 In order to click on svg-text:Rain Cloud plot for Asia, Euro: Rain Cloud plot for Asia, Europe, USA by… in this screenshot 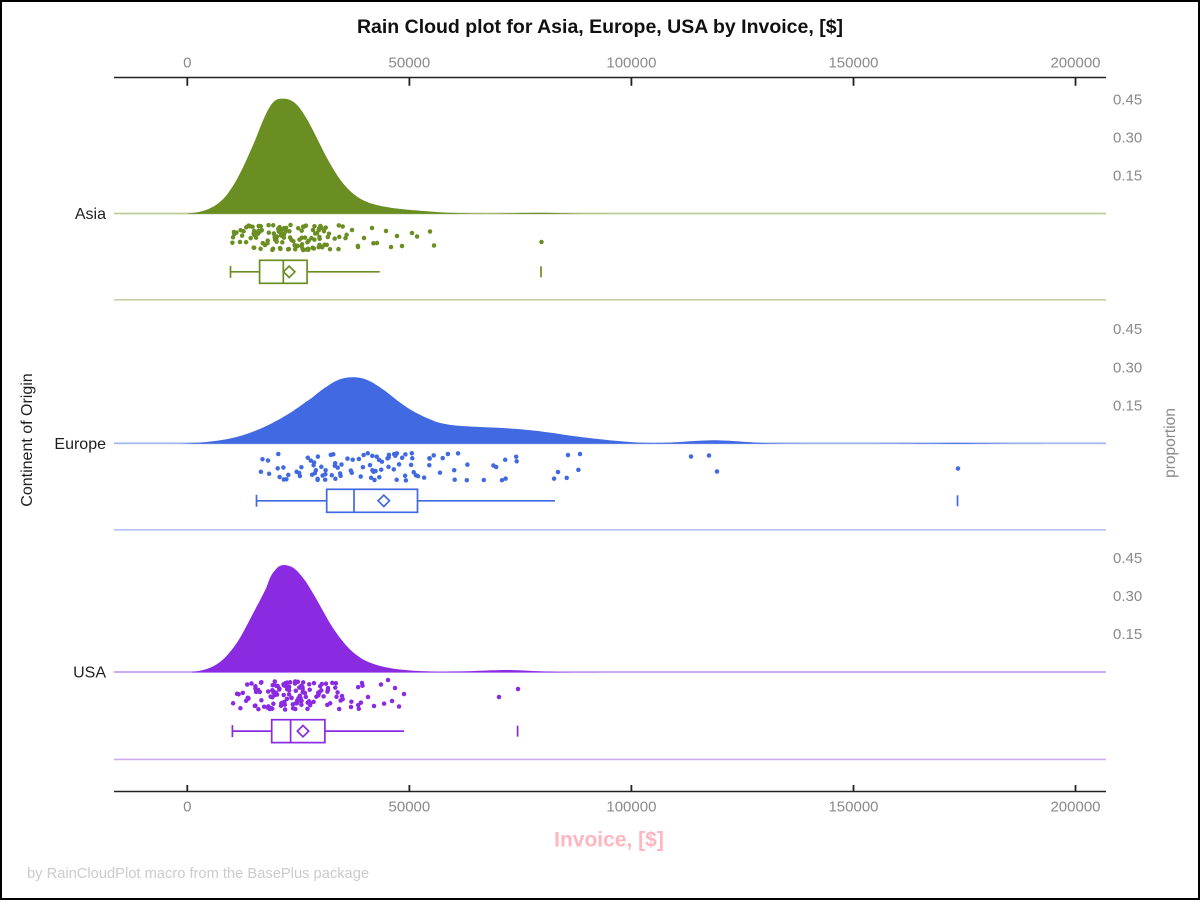, I will do `click(600, 27)`.